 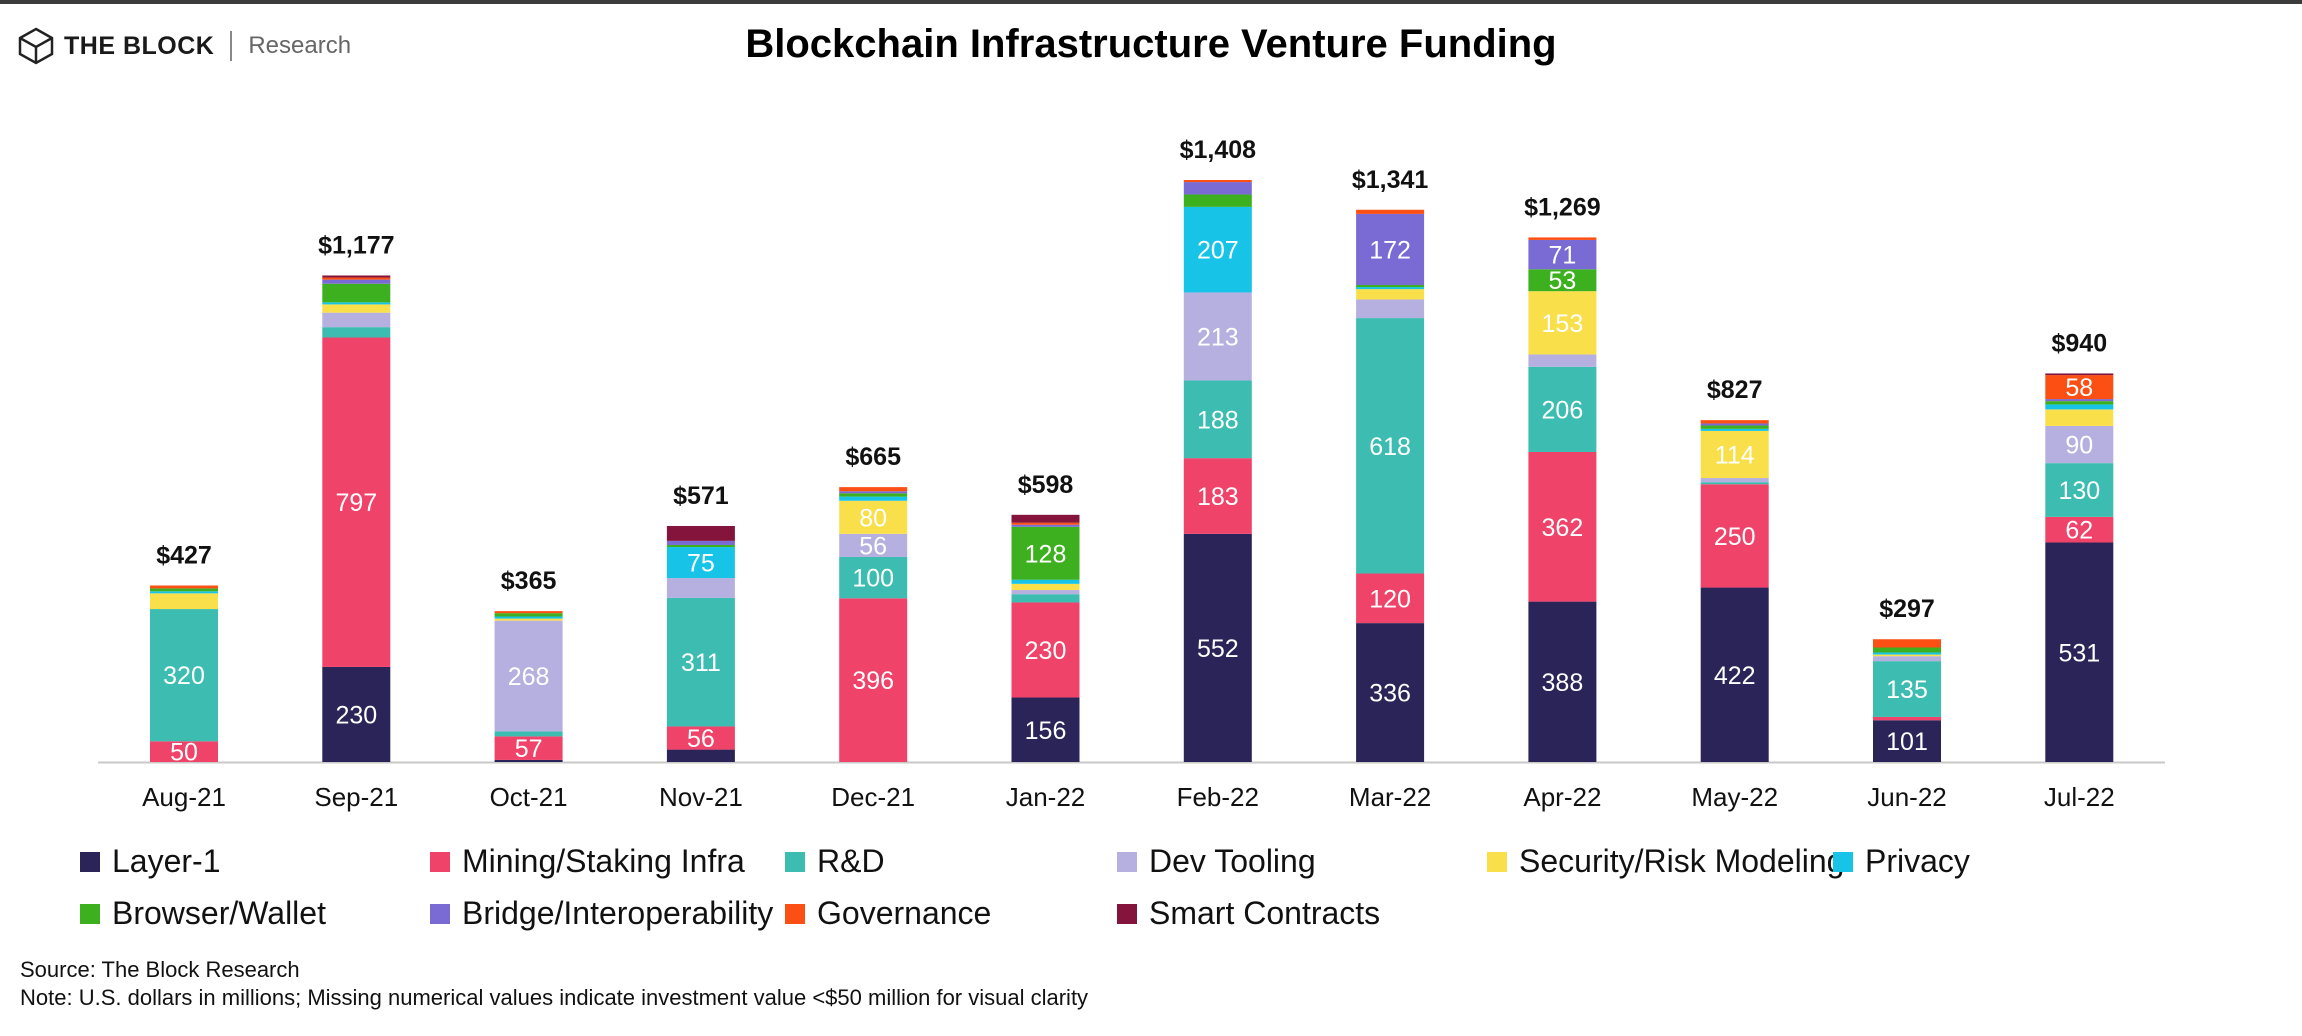 I want to click on legend-item: Mining/Staking Infra, so click(x=587, y=861).